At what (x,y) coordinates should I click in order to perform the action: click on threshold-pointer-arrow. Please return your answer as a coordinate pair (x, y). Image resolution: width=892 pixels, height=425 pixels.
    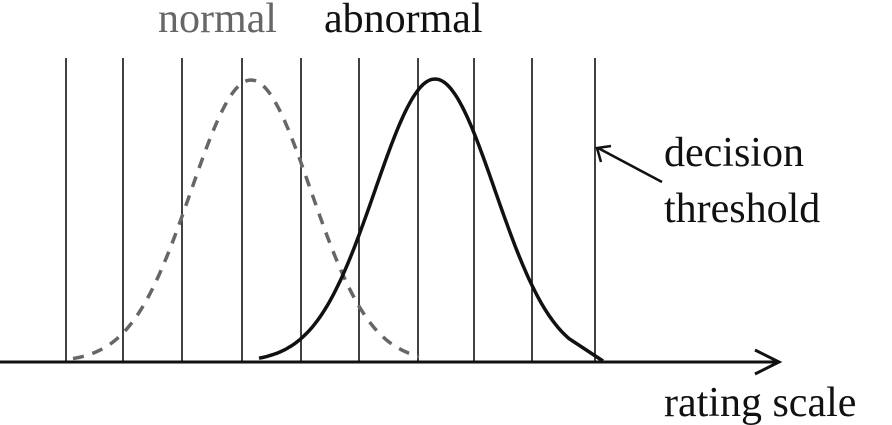
    Looking at the image, I should click on (630, 165).